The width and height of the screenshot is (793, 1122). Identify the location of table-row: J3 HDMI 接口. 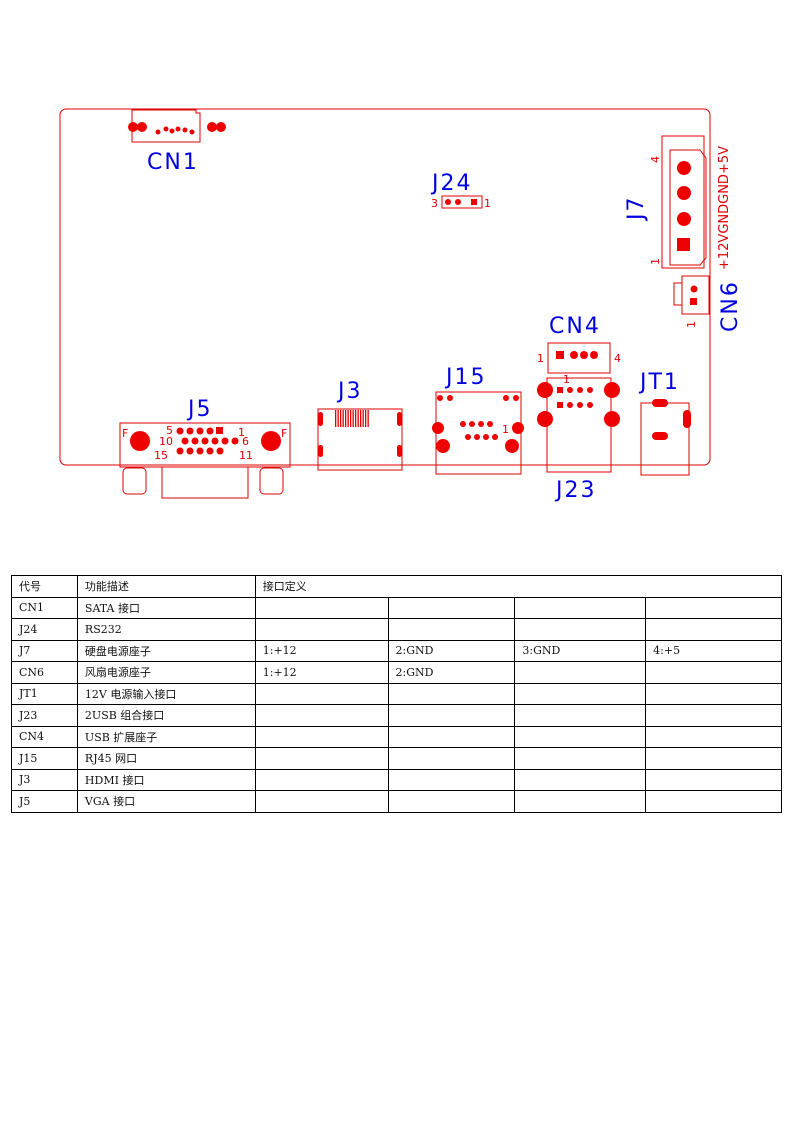
(396, 779).